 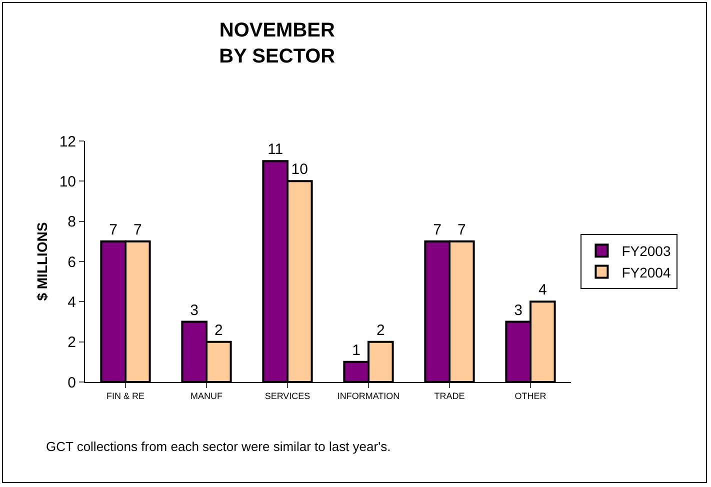 I want to click on data-label: 10, so click(x=299, y=169).